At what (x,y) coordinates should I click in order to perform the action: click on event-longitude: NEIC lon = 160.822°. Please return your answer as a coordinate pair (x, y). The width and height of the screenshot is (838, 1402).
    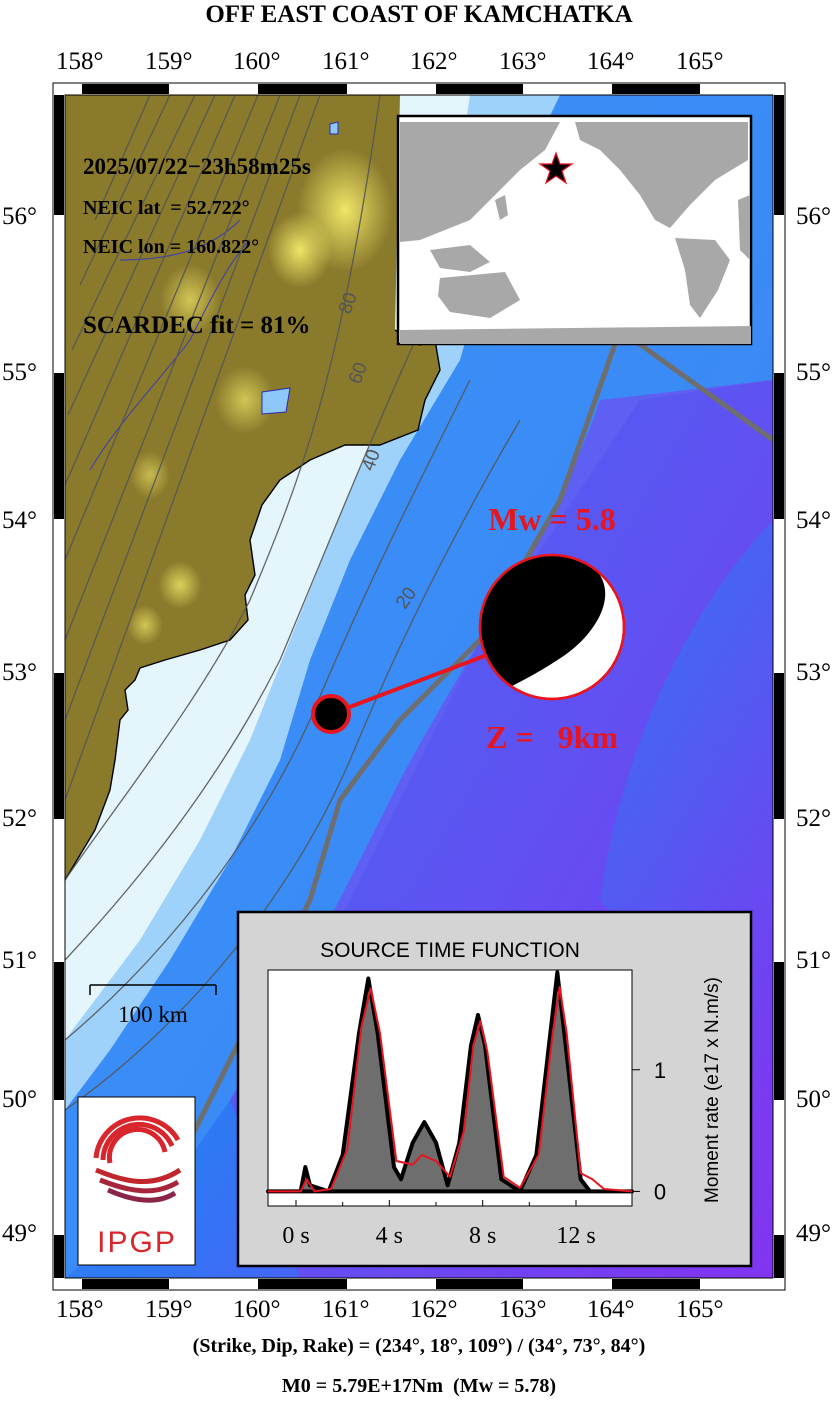
    Looking at the image, I should click on (171, 247).